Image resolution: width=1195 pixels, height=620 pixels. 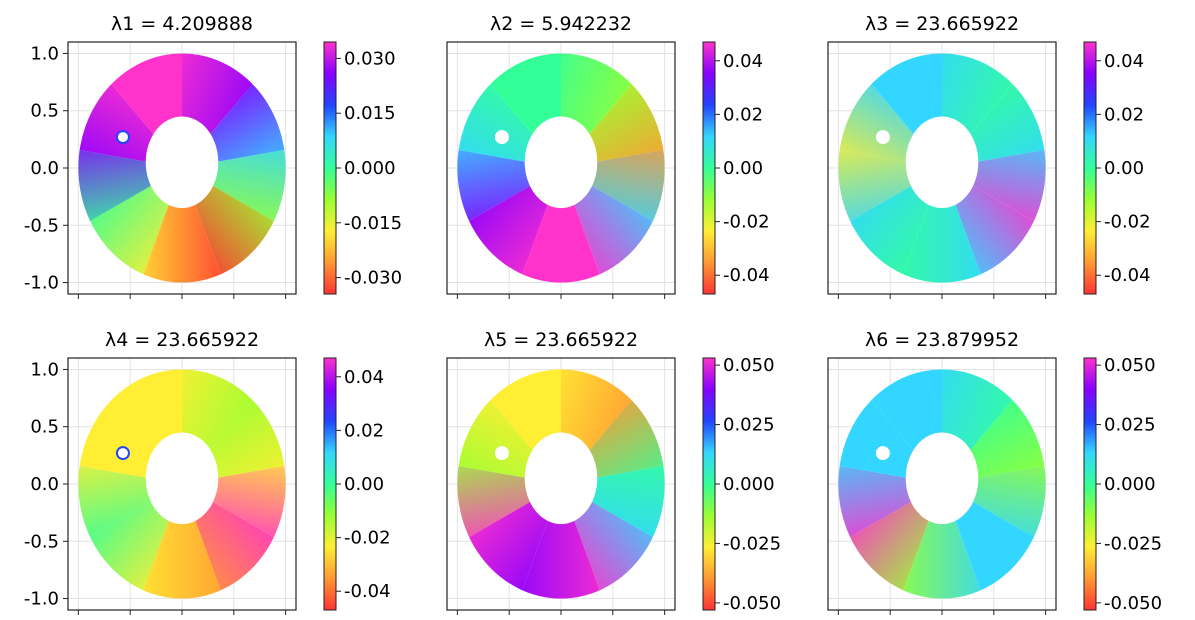 I want to click on colorbar-tick-label: 0.015, so click(x=370, y=113).